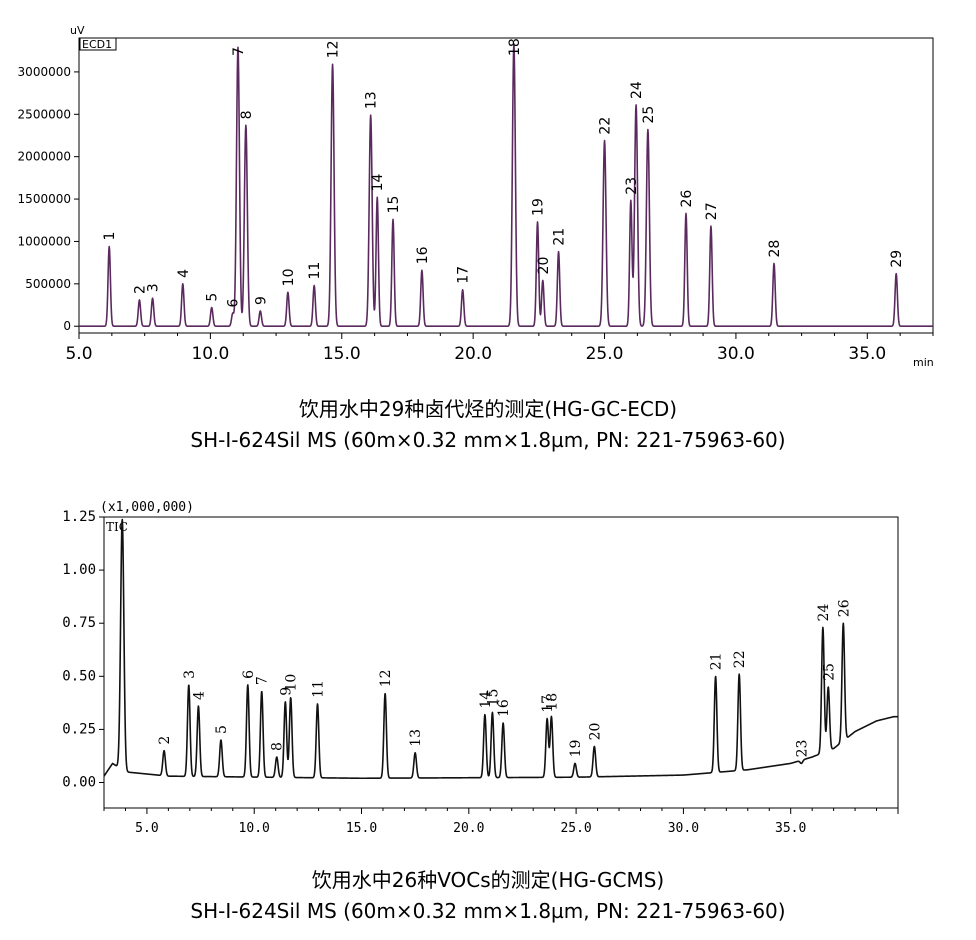 The width and height of the screenshot is (976, 940). Describe the element at coordinates (117, 527) in the screenshot. I see `legend-label: TIC` at that location.